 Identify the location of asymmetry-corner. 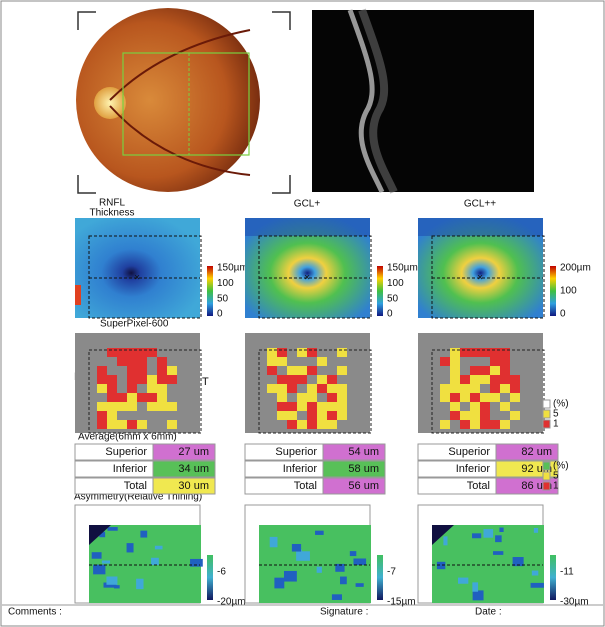
(100, 535).